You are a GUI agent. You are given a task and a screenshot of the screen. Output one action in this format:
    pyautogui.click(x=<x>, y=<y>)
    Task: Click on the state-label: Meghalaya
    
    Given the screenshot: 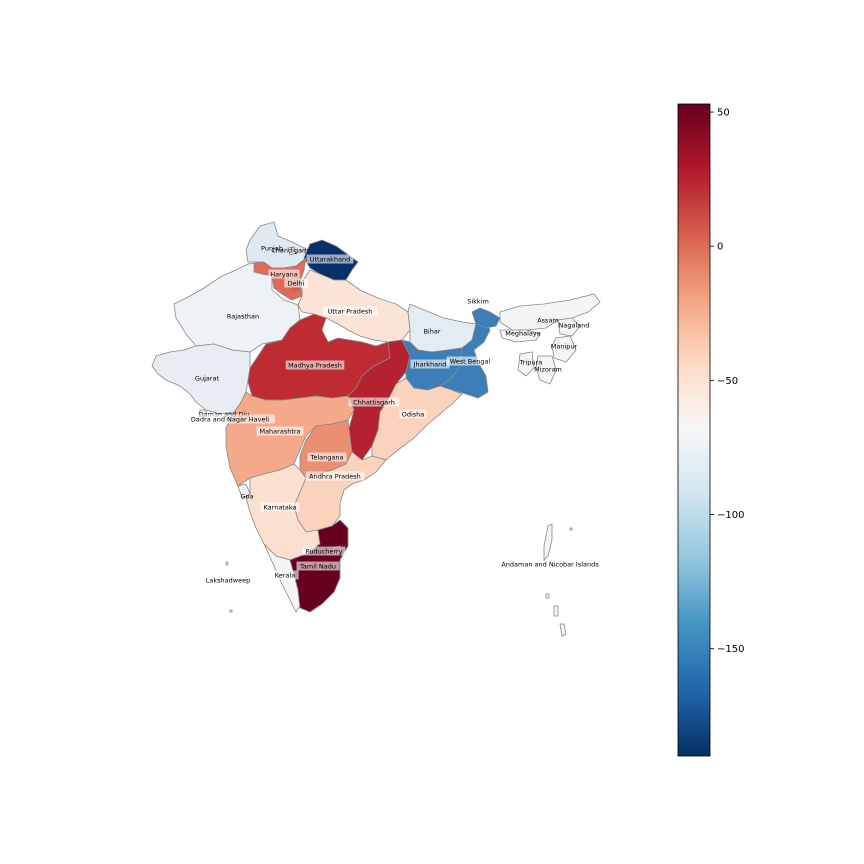 What is the action you would take?
    pyautogui.click(x=522, y=333)
    